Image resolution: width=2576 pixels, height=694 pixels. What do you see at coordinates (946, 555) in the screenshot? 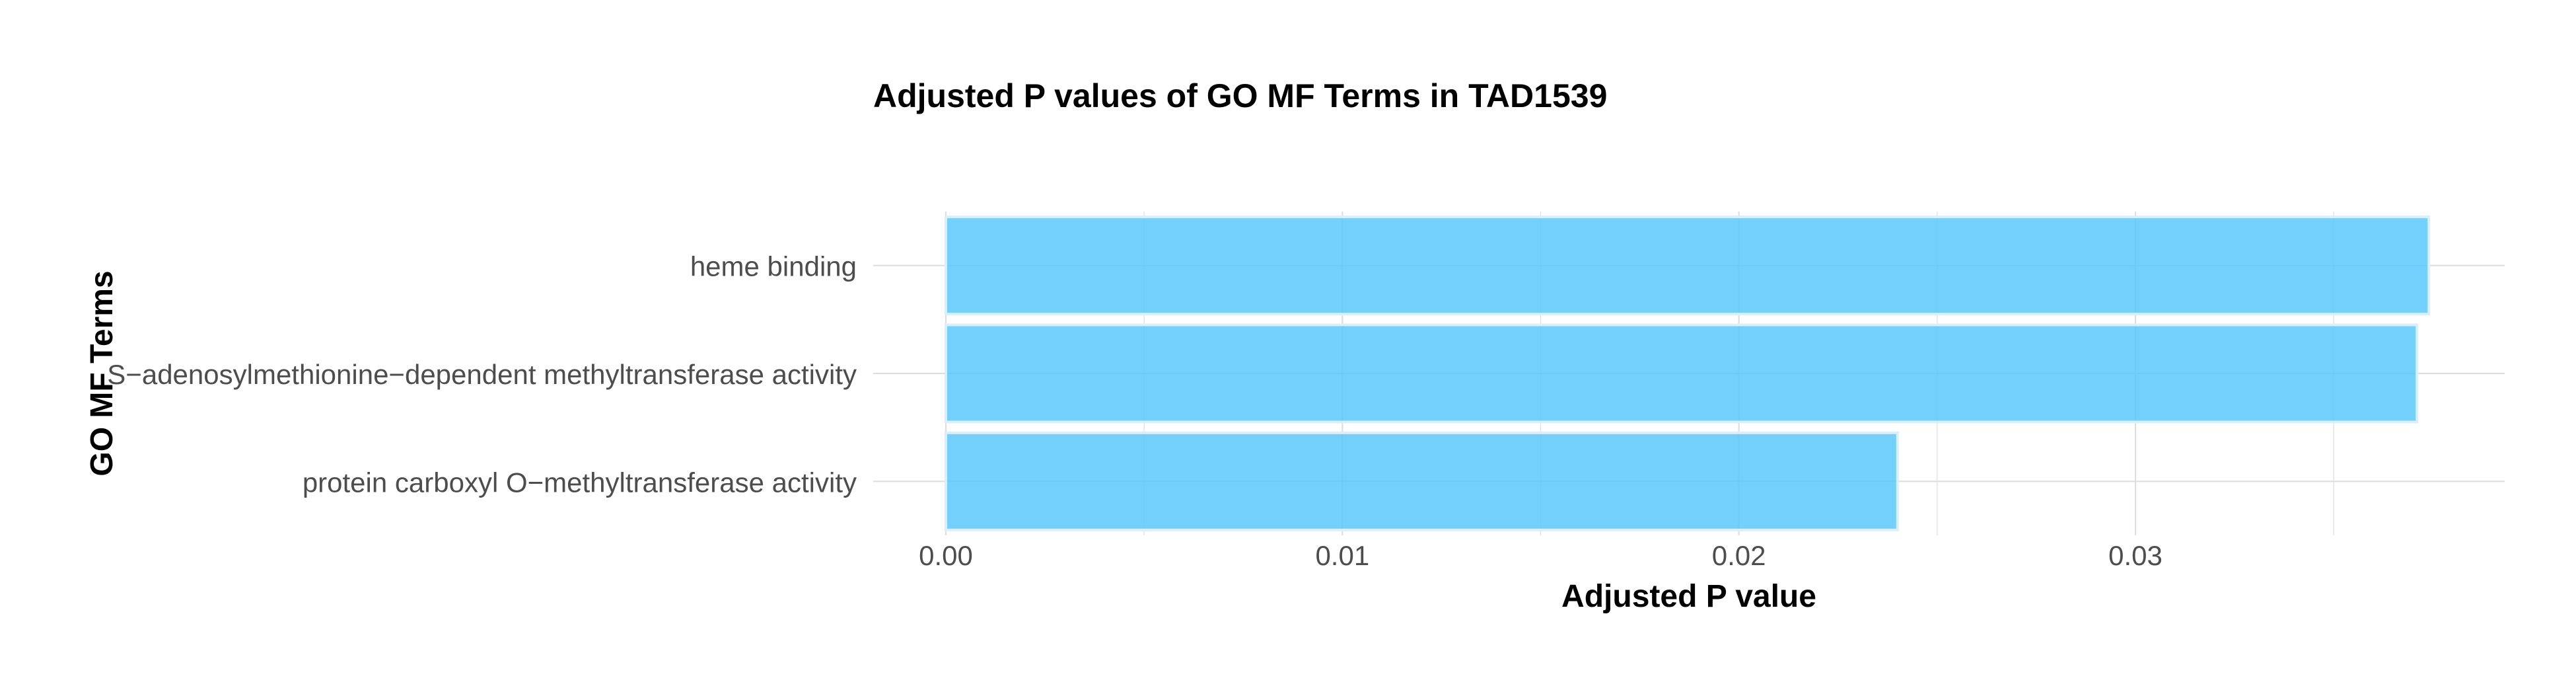
I see `x-tick-label: 0.00` at bounding box center [946, 555].